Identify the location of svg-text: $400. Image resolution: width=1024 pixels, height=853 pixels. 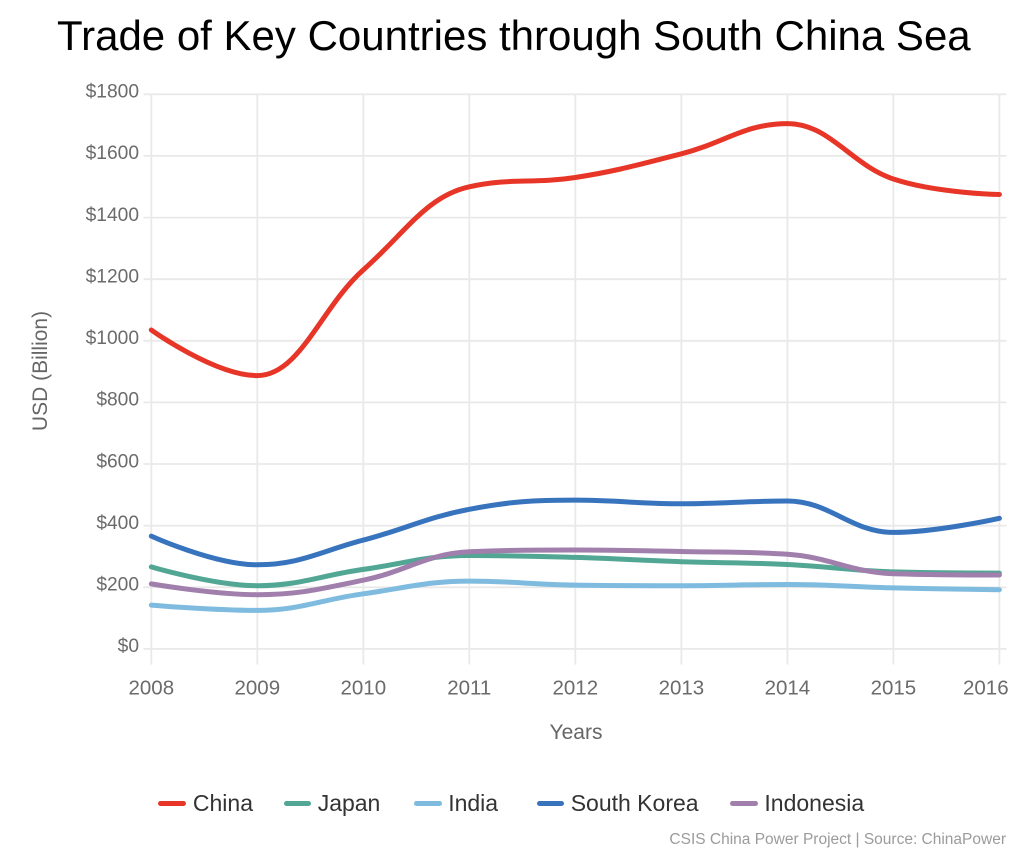
(117, 523).